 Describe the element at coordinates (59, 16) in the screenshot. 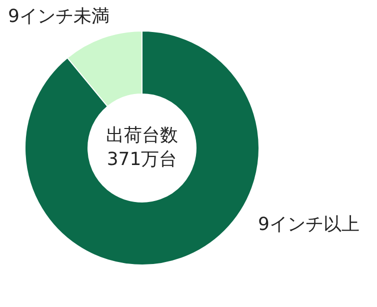

I see `slice-label: 9インチ未満` at that location.